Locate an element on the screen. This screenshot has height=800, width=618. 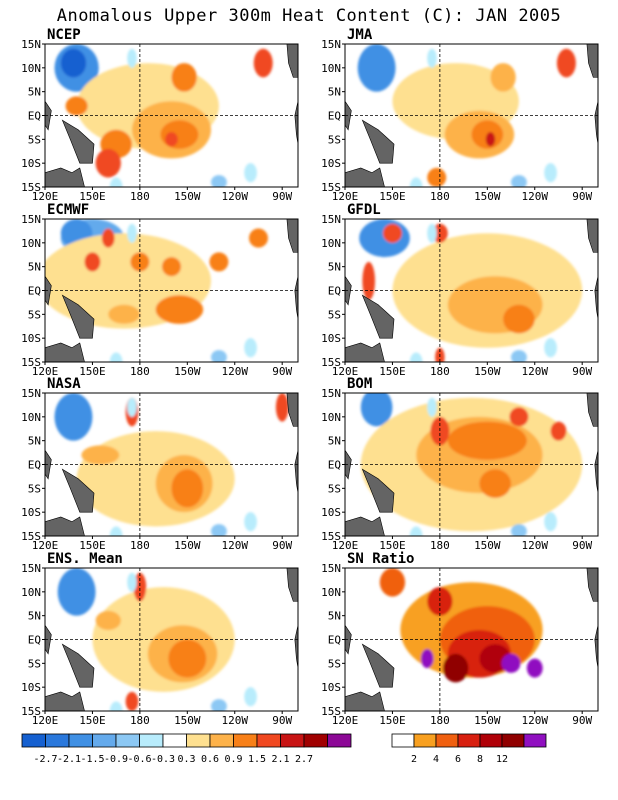
panel-title: NASA is located at coordinates (64, 384).